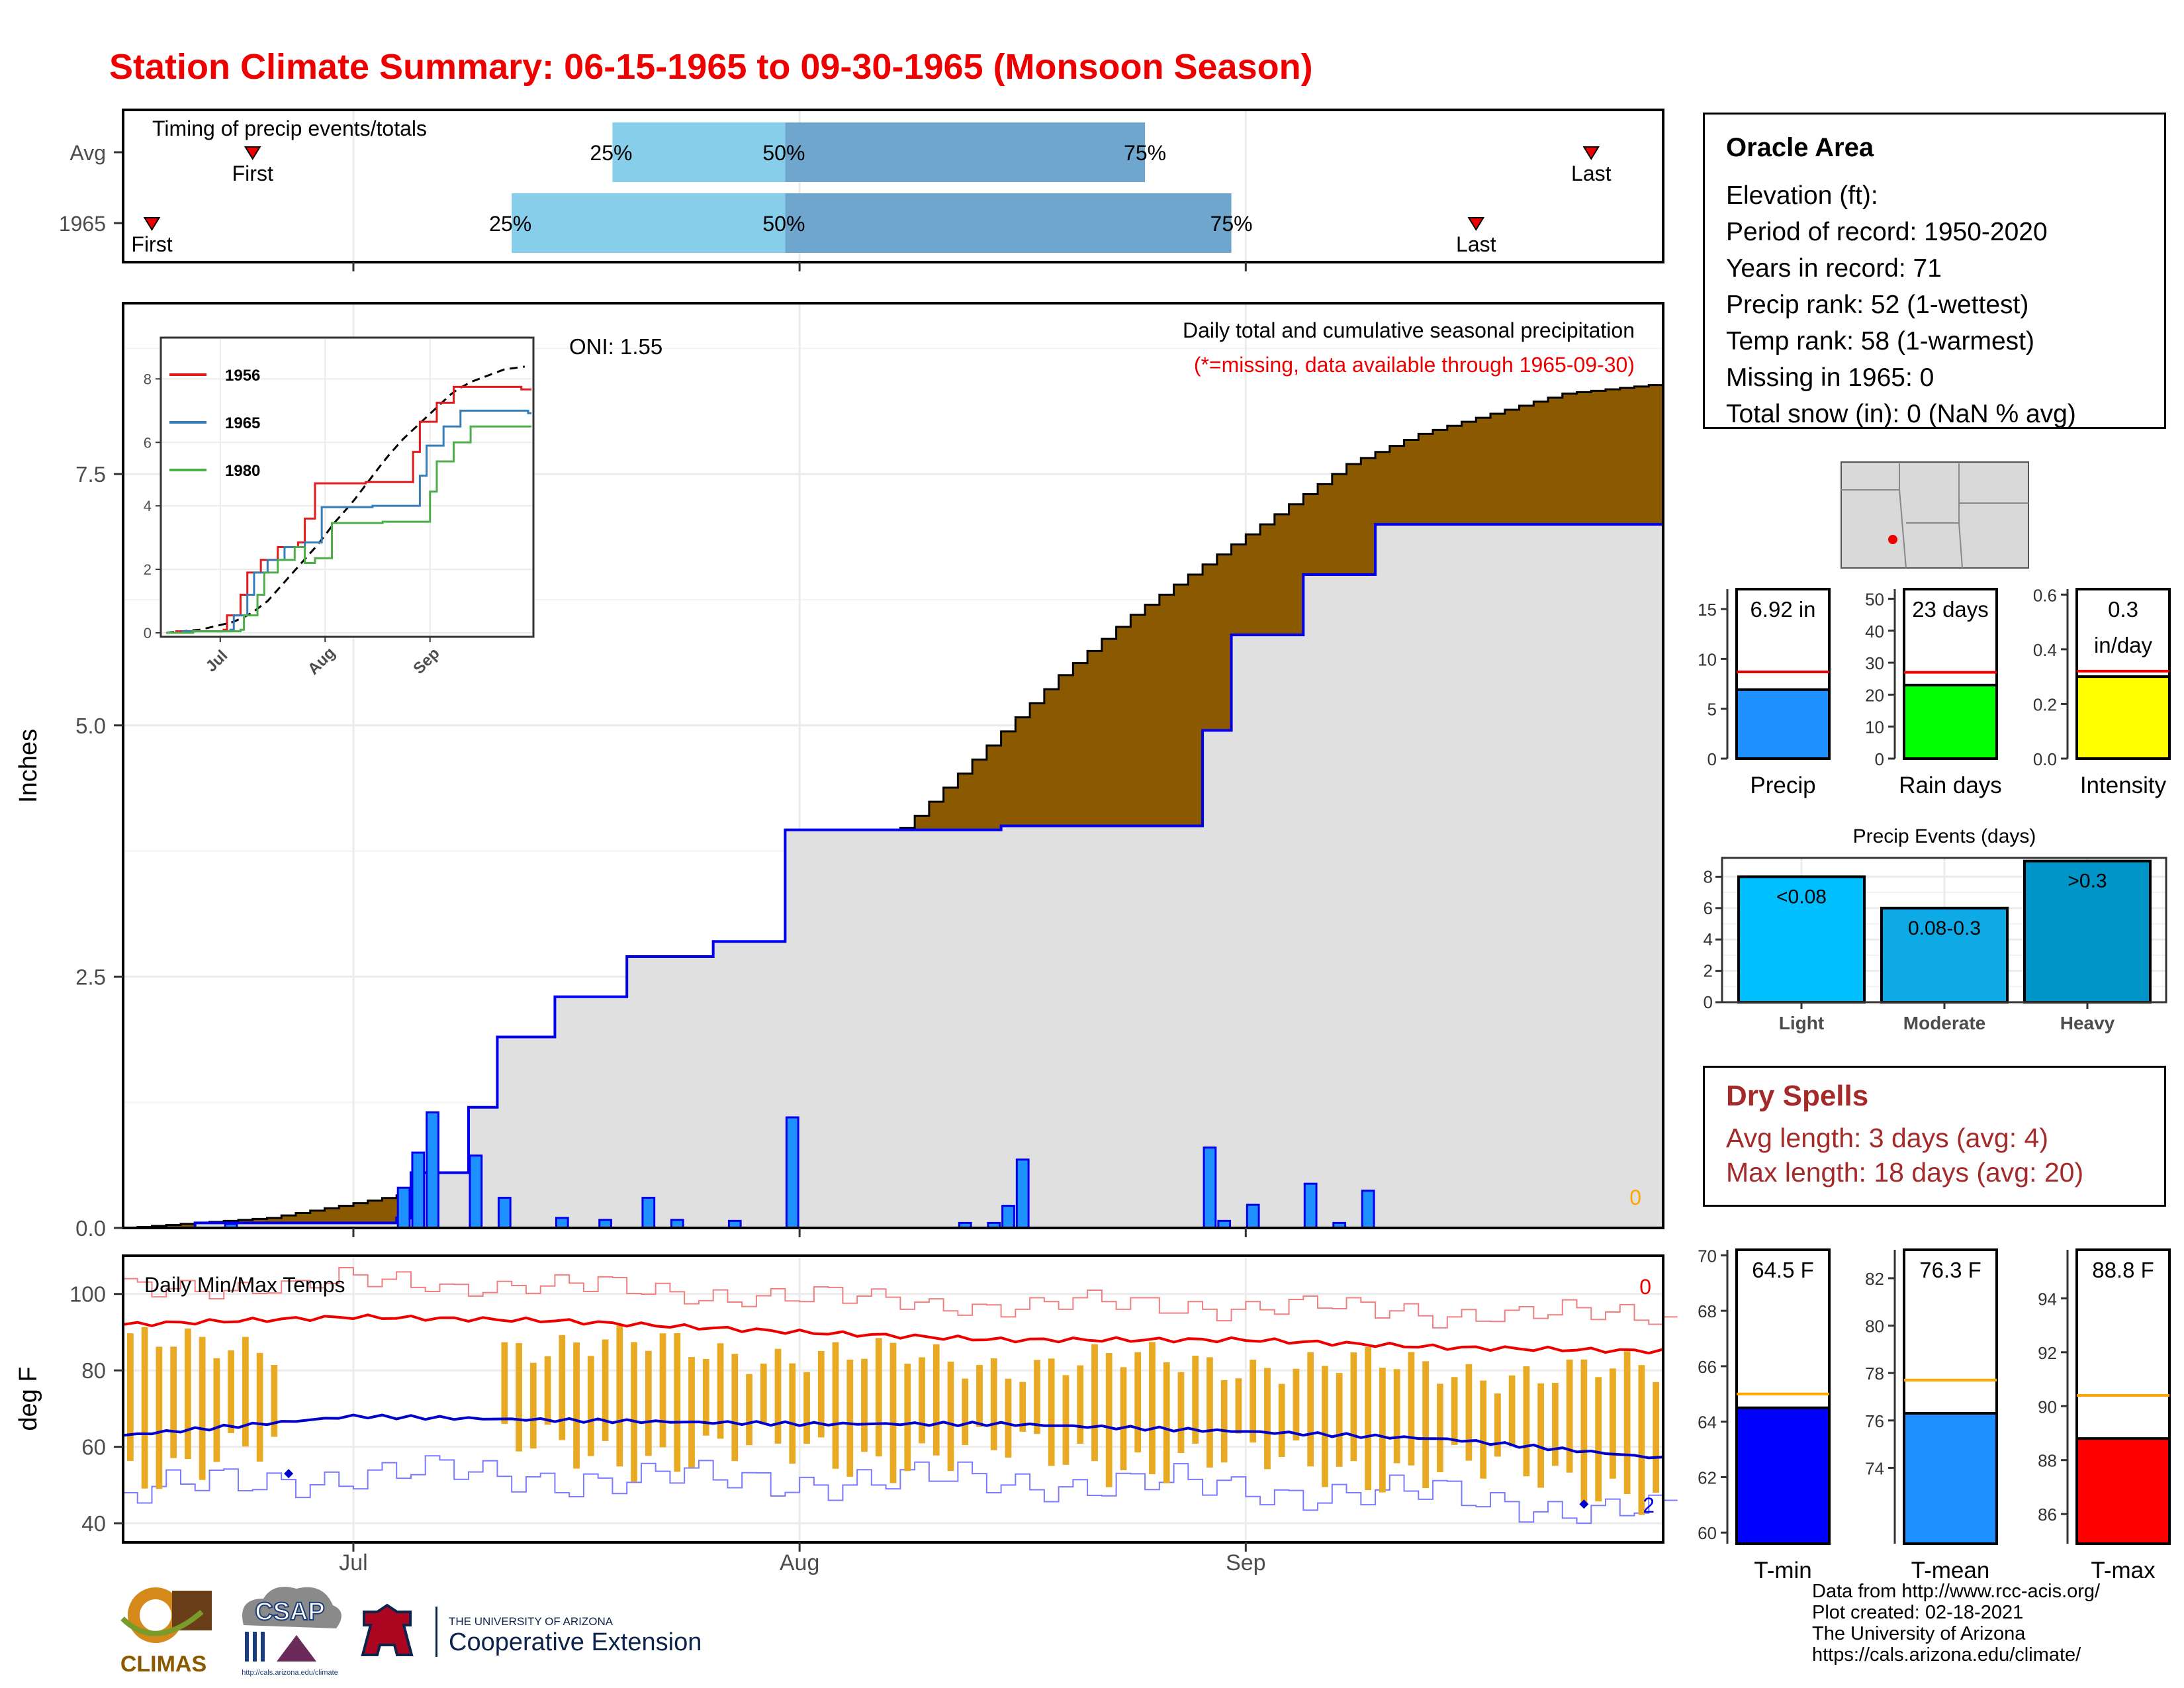 The image size is (2184, 1688). I want to click on temp-ytick-label: 76, so click(1874, 1421).